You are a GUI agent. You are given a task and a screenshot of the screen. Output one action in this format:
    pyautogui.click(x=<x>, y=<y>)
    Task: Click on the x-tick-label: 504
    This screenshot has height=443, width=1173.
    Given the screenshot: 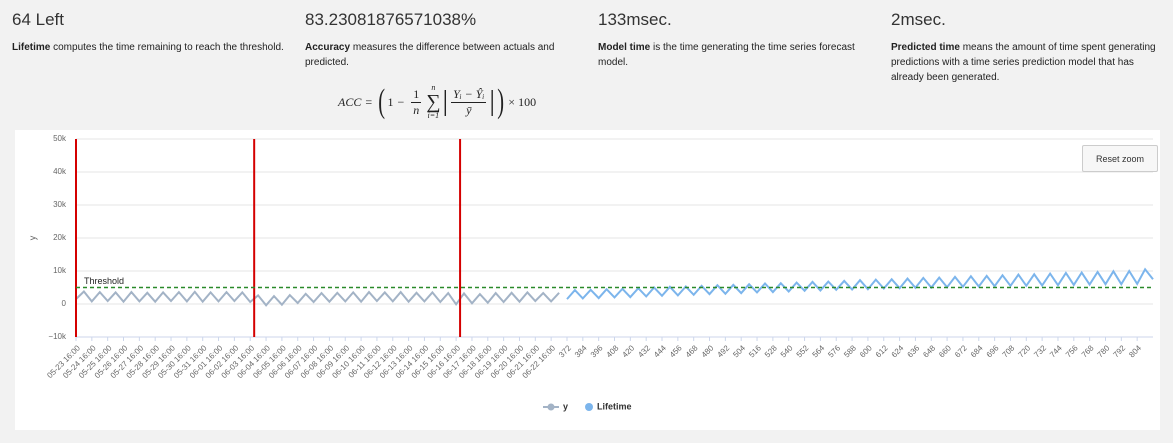 What is the action you would take?
    pyautogui.click(x=739, y=351)
    